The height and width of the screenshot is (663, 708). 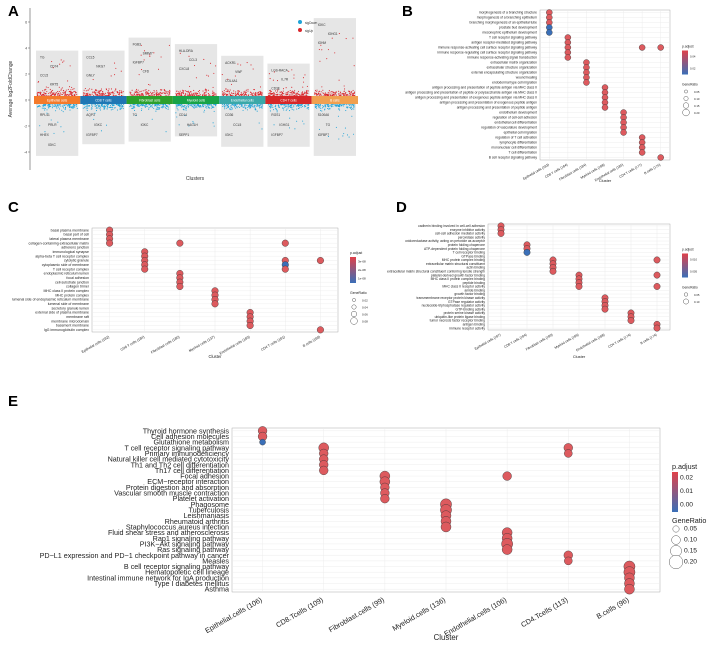 I want to click on panelB-term-label: extracellular matrix organization, so click(x=513, y=63).